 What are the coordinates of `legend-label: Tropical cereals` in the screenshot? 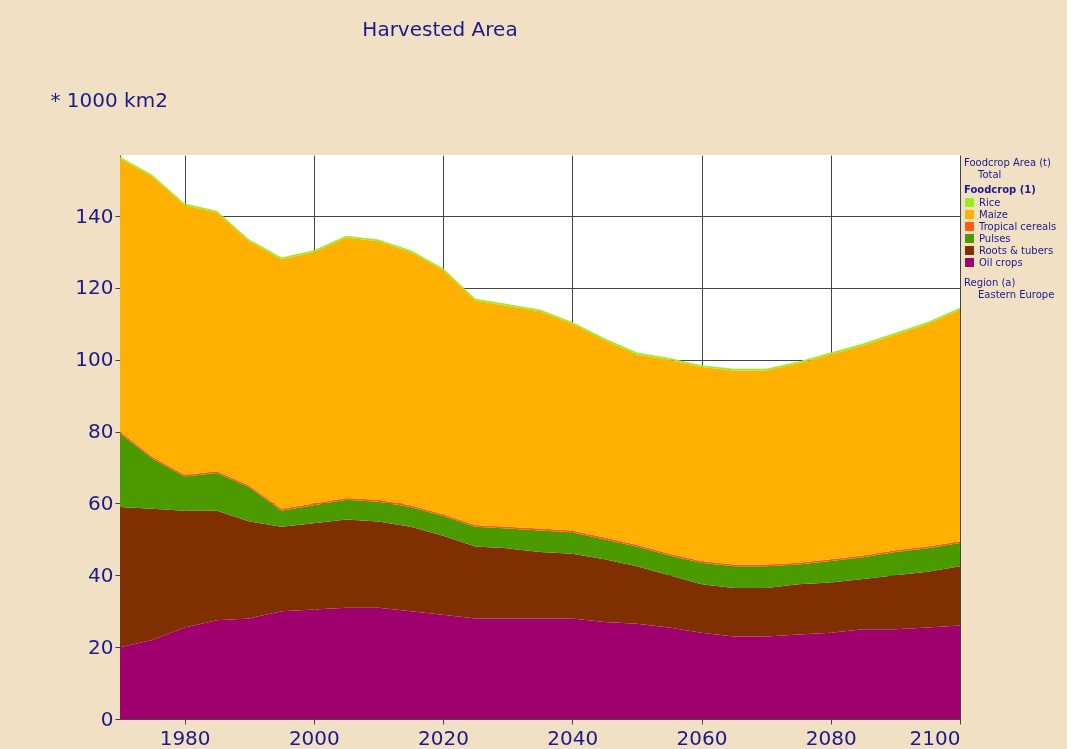 It's located at (1017, 226).